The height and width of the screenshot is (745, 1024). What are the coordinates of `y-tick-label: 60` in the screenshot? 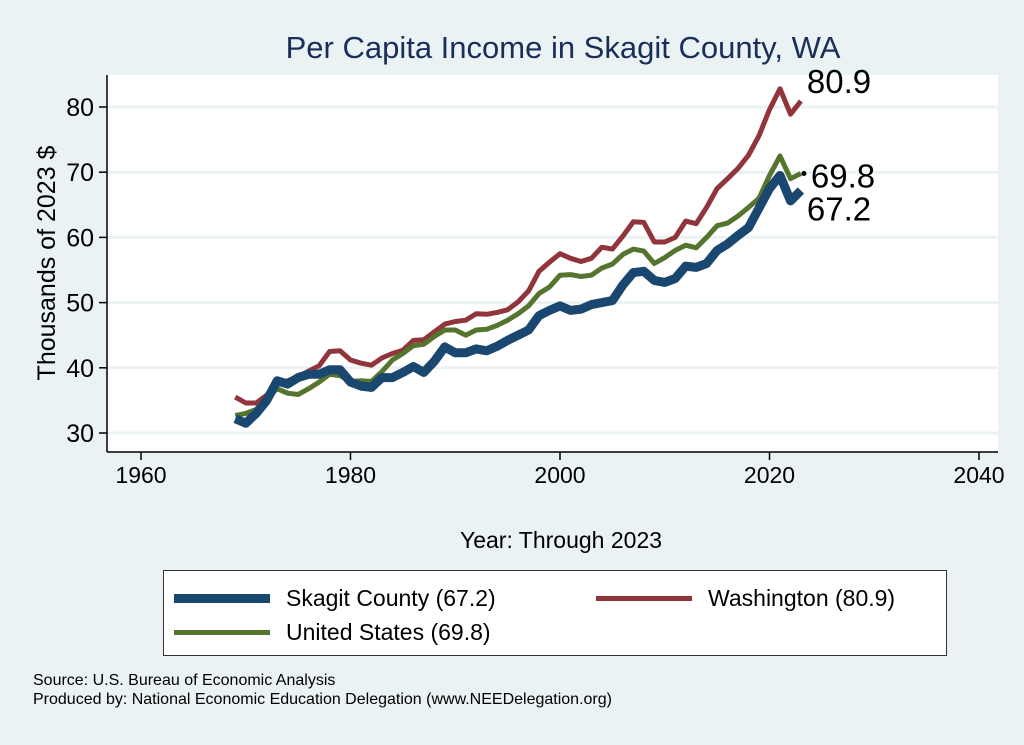 It's located at (80, 238).